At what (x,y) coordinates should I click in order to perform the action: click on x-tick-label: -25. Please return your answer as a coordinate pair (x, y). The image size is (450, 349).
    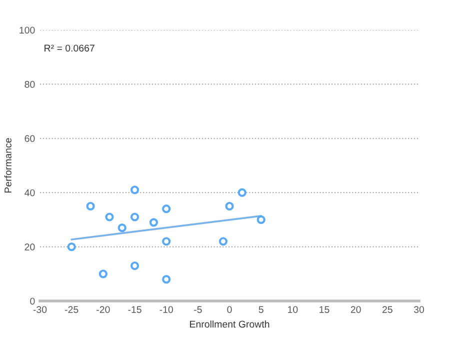
    Looking at the image, I should click on (71, 309).